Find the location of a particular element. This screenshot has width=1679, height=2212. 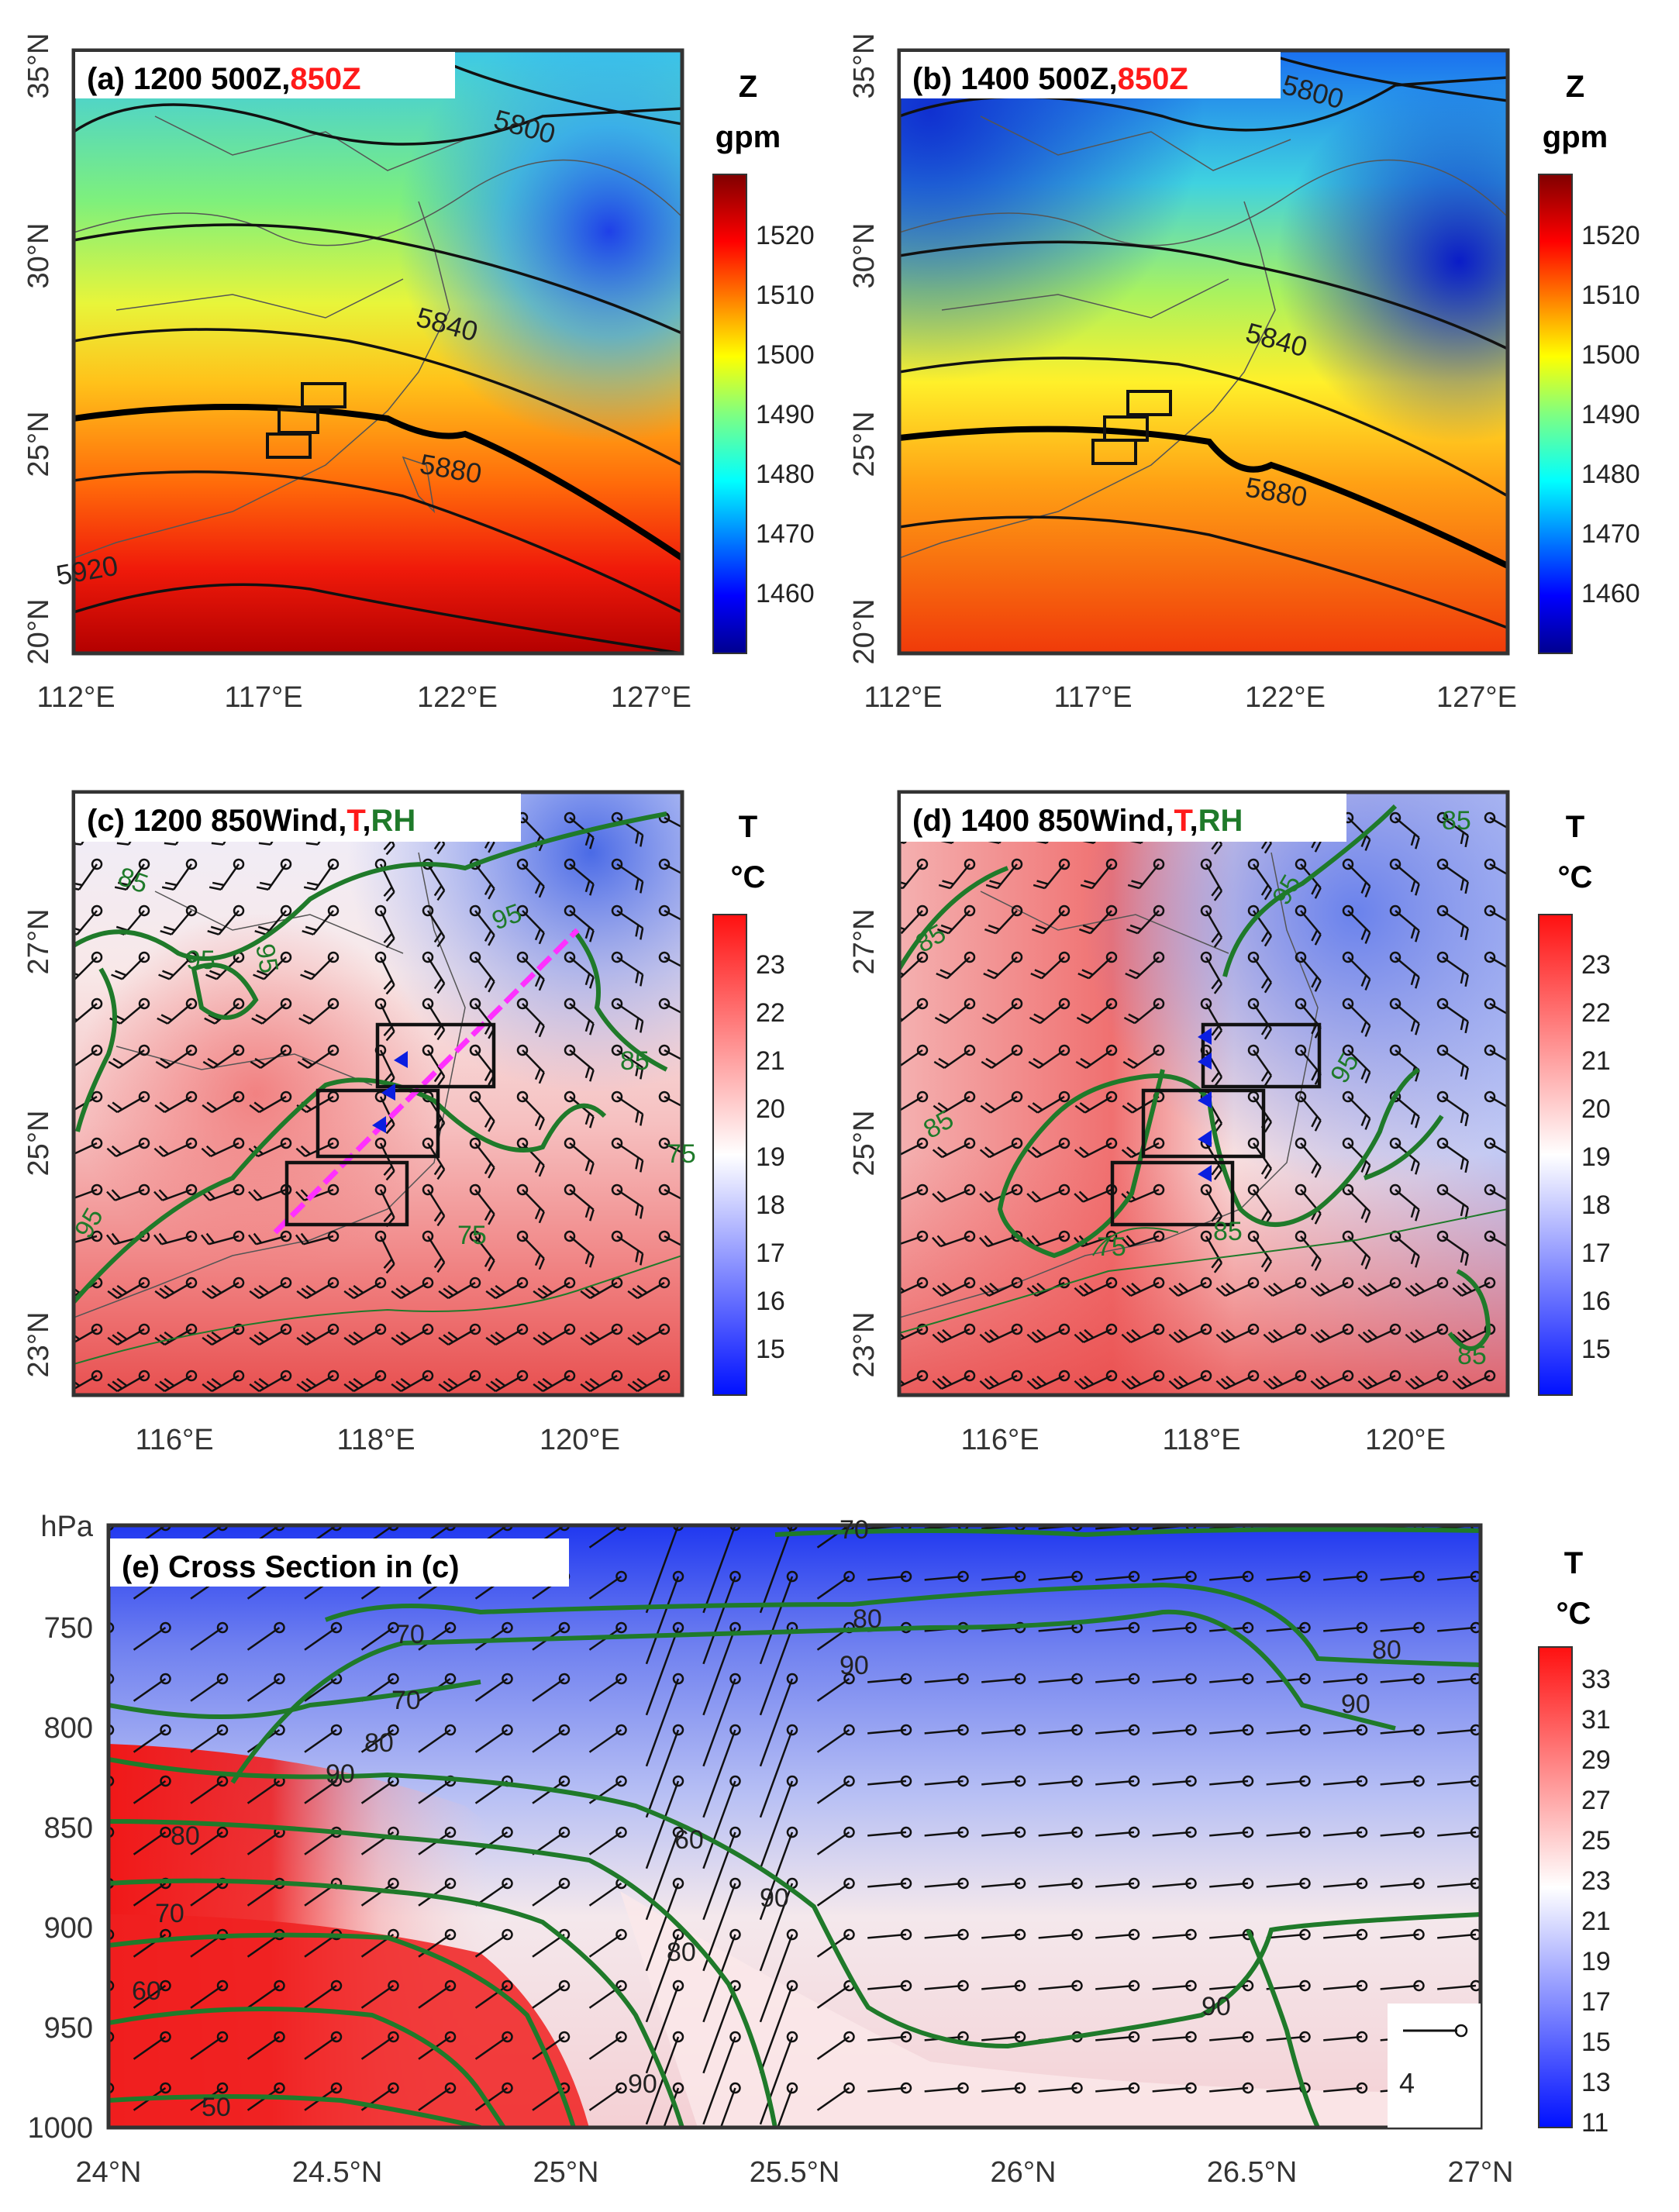

colorbar-z-b: Z gpm 1520 1510 1500 1490 1480 1470 1460 is located at coordinates (1589, 362).